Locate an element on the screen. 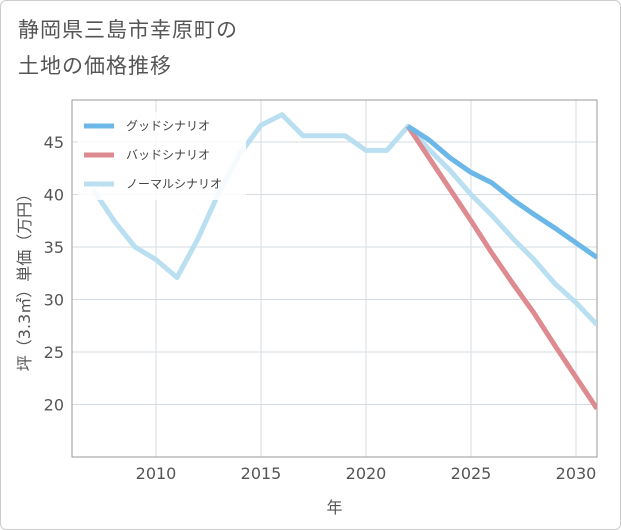  x-axis-label: 年 is located at coordinates (334, 507).